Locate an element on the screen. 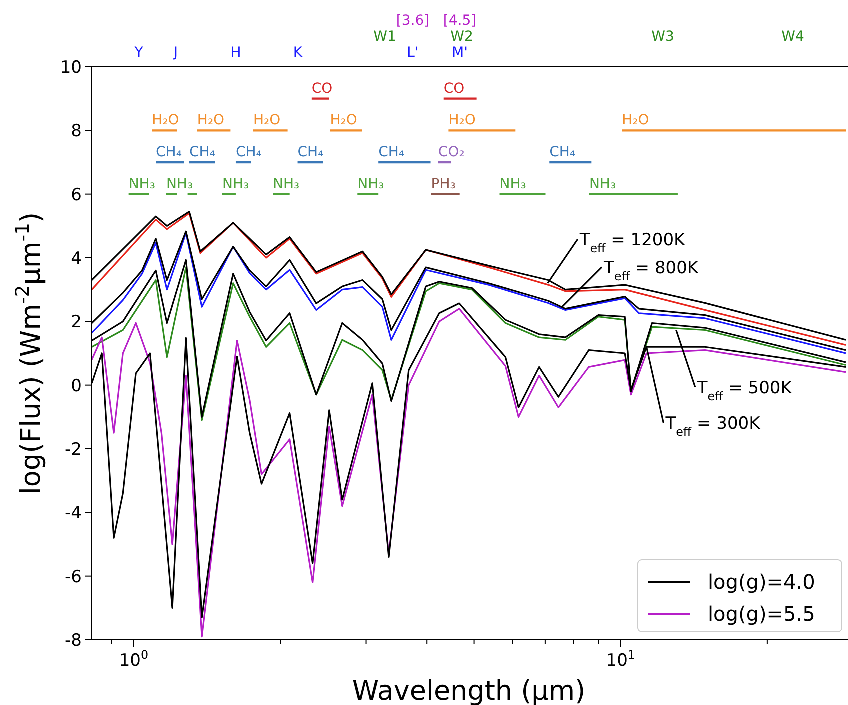 The height and width of the screenshot is (705, 848). x-tick-label: 10$^{1}$ is located at coordinates (621, 659).